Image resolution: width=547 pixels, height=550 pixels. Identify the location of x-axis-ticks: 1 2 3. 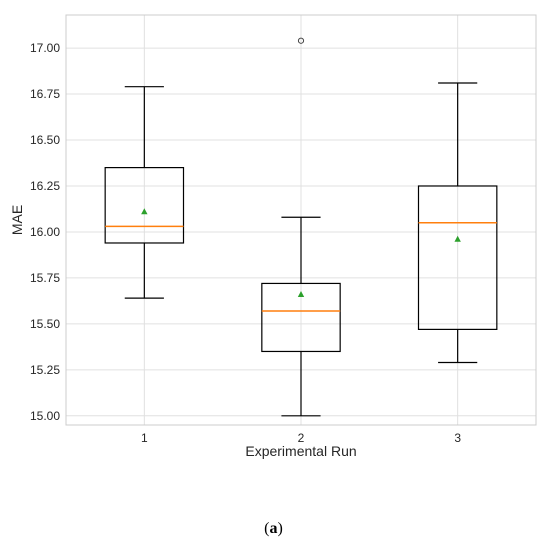
(301, 438).